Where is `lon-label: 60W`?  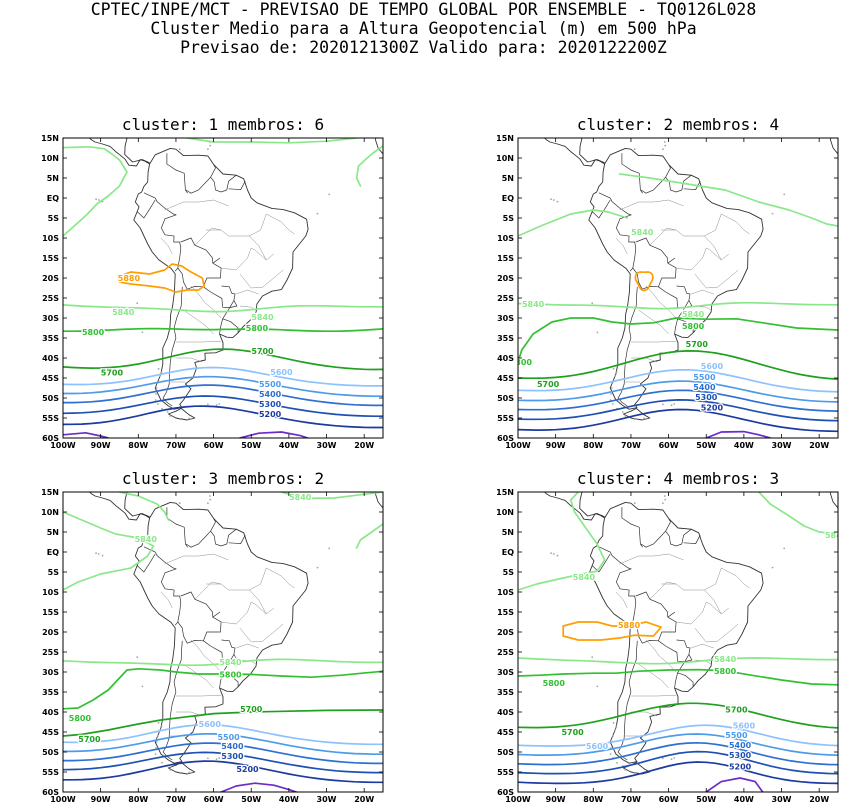 lon-label: 60W is located at coordinates (669, 445).